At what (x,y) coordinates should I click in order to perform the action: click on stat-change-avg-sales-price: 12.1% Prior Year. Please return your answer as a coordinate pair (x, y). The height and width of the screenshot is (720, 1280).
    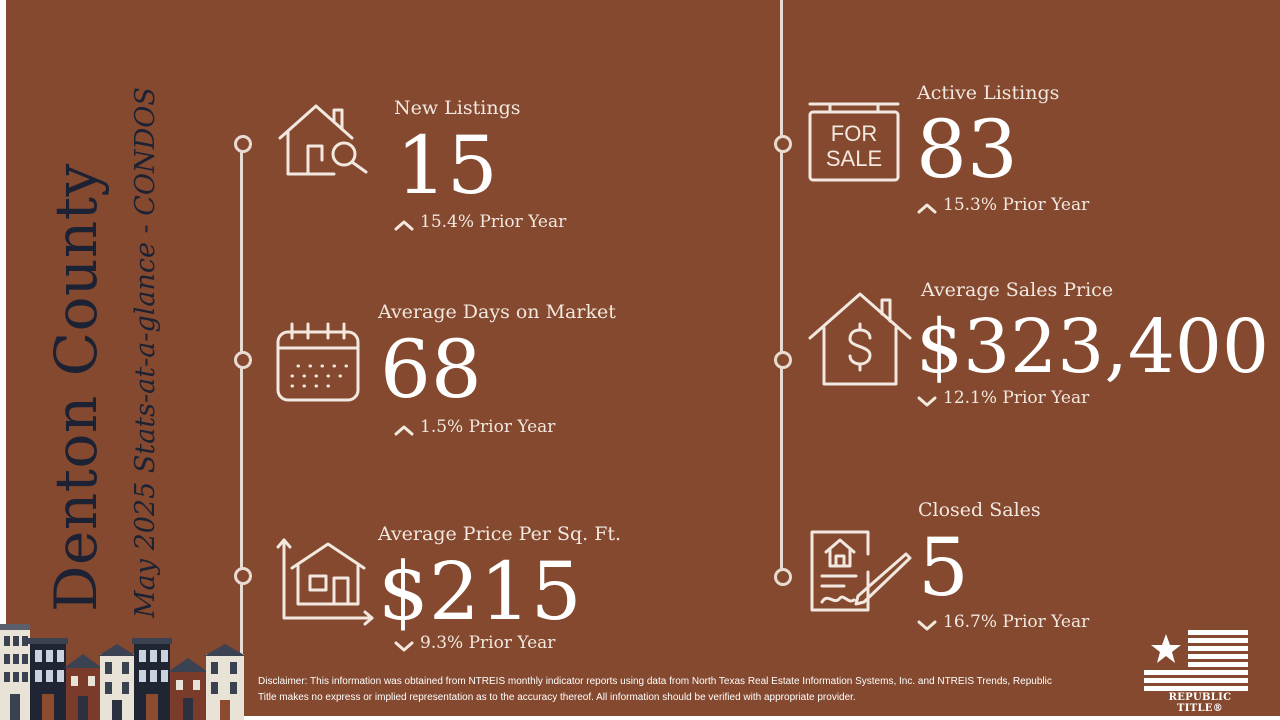
    Looking at the image, I should click on (1003, 398).